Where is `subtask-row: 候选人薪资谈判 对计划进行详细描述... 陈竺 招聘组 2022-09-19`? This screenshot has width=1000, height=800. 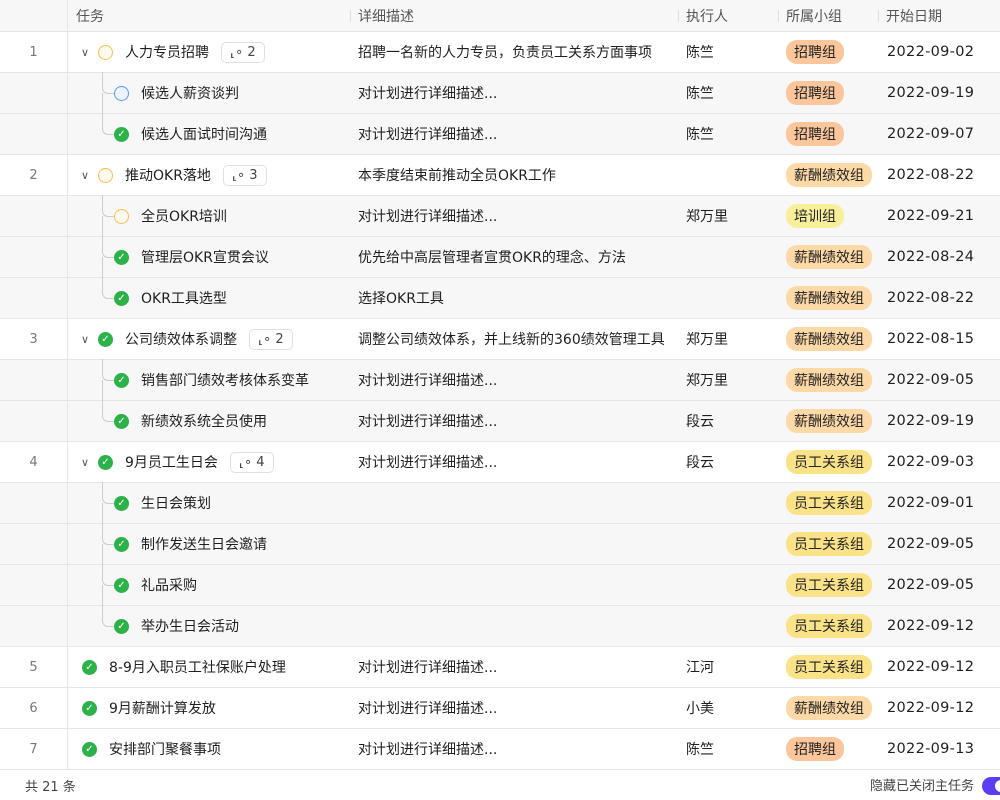 subtask-row: 候选人薪资谈判 对计划进行详细描述... 陈竺 招聘组 2022-09-19 is located at coordinates (500, 93).